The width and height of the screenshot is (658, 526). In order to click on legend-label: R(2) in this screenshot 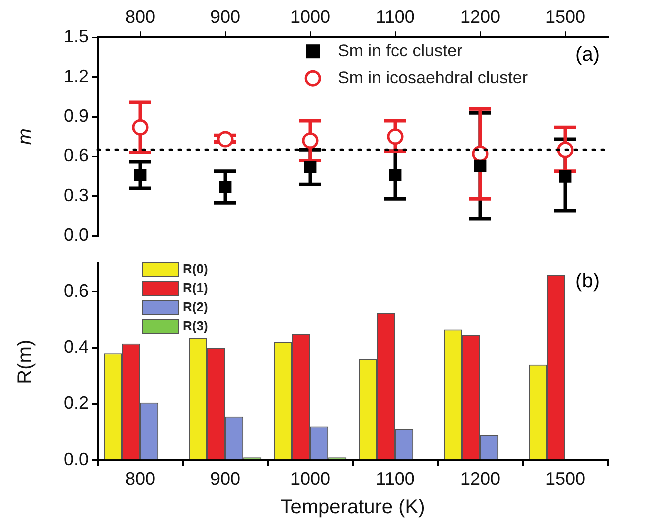, I will do `click(195, 306)`.